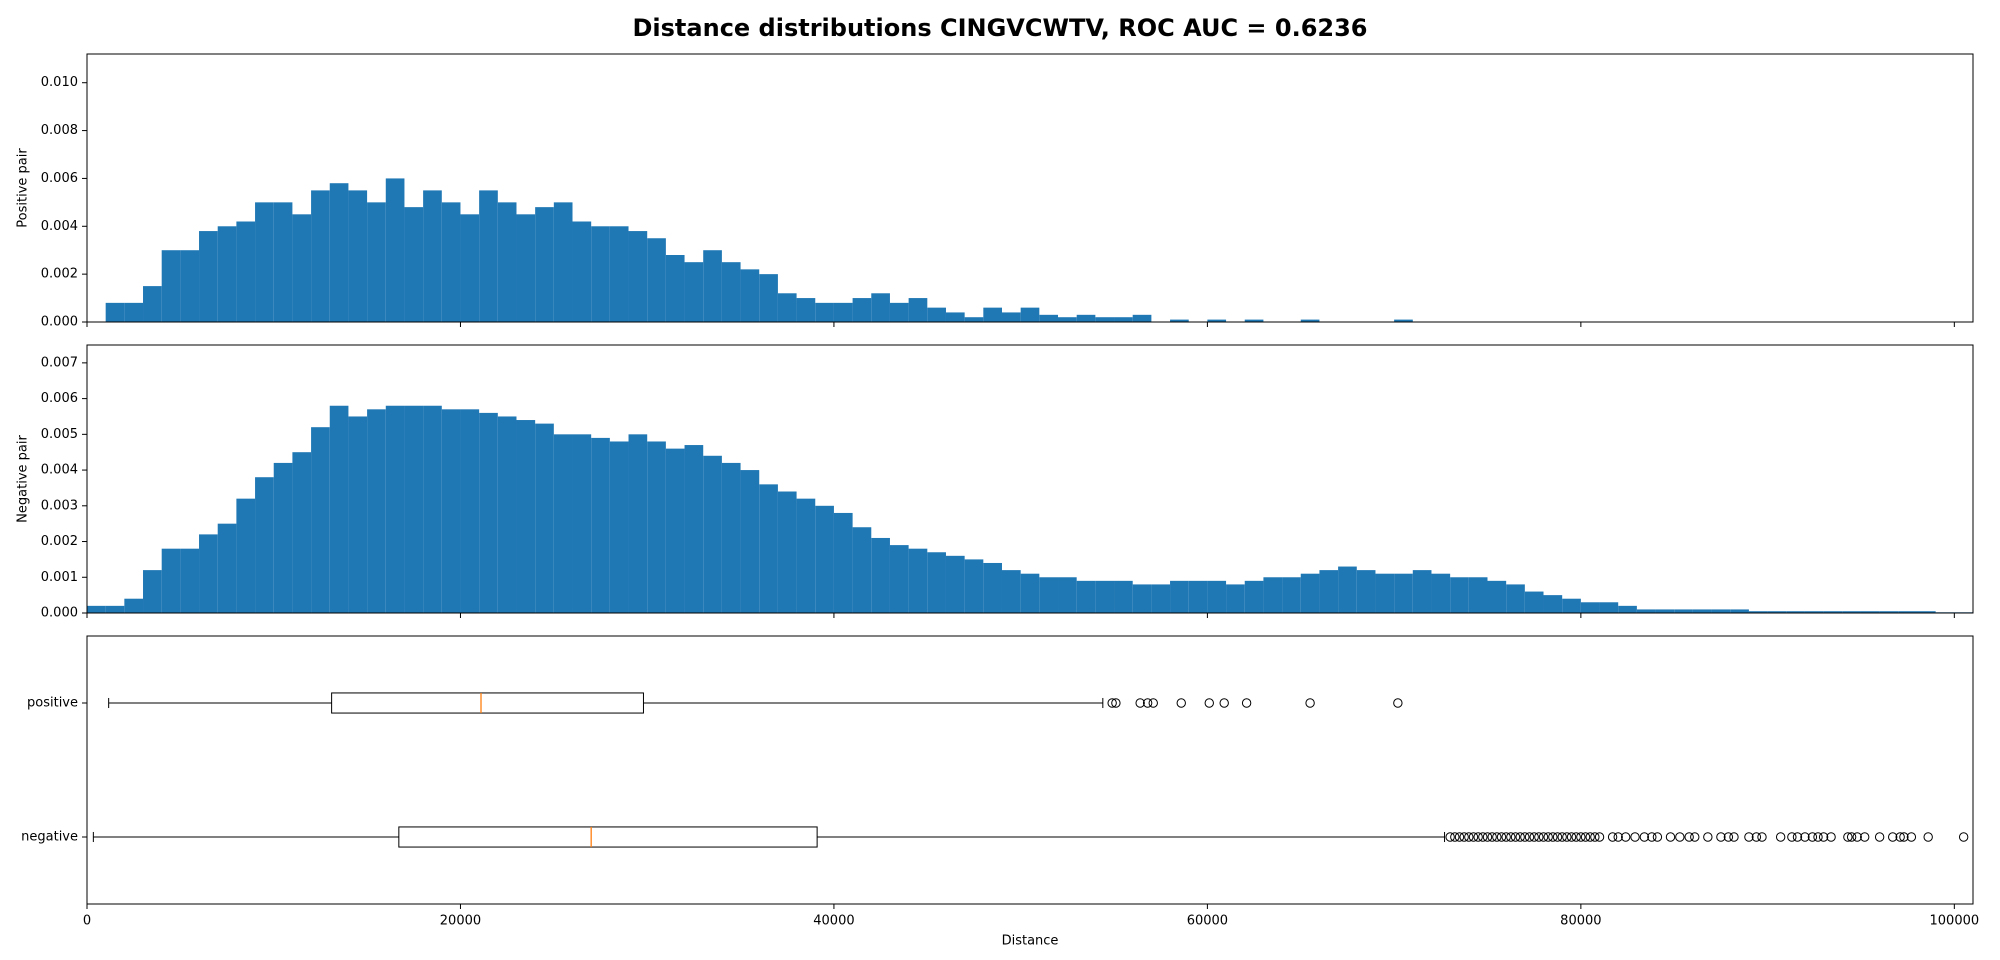 The width and height of the screenshot is (2000, 960). What do you see at coordinates (59, 577) in the screenshot?
I see `y-tick-label: 0.001` at bounding box center [59, 577].